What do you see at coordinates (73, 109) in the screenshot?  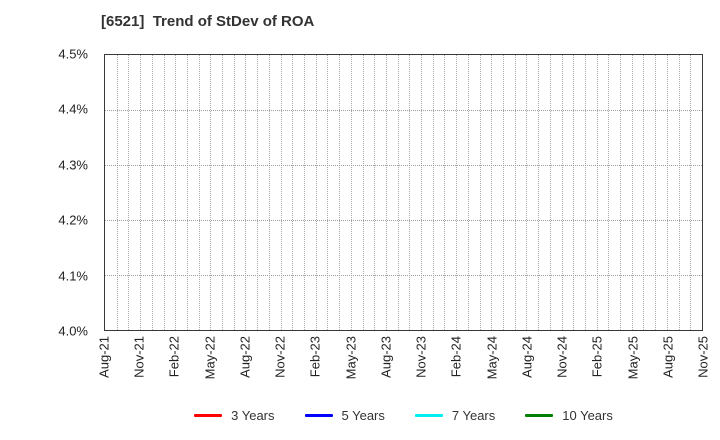 I see `y-tick-label: 4.4%` at bounding box center [73, 109].